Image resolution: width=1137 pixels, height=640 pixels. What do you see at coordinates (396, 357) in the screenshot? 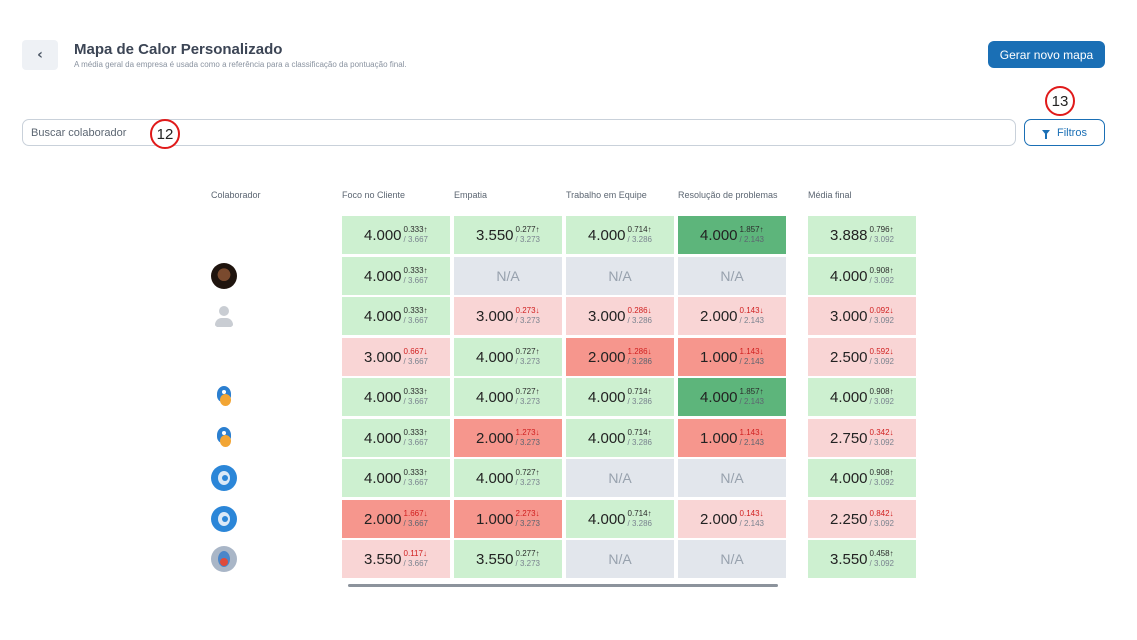
I see `heatmap-cell: 3.000 0.667↓/ 3.667` at bounding box center [396, 357].